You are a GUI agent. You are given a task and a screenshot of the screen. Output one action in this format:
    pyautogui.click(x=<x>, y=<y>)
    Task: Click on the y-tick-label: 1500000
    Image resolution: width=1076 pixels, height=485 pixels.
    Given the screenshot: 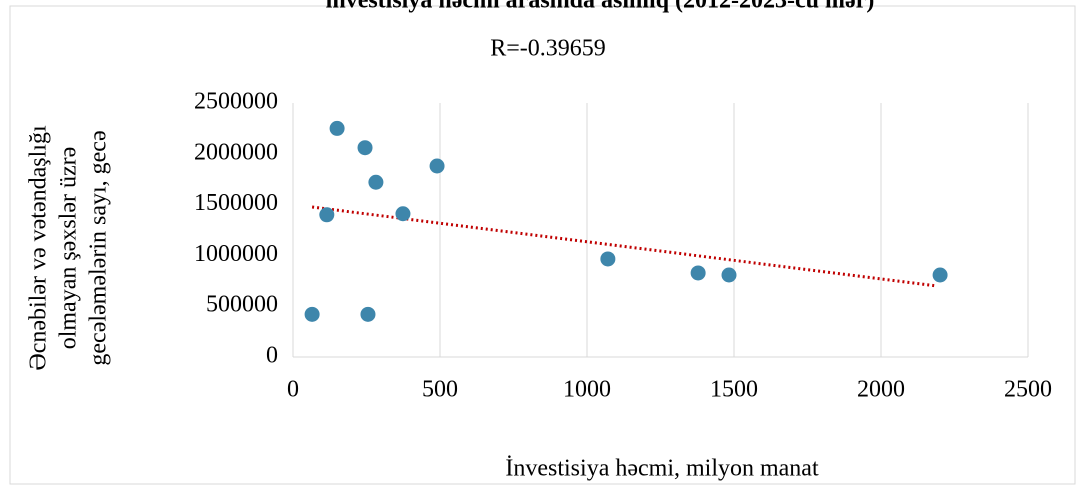 What is the action you would take?
    pyautogui.click(x=236, y=203)
    